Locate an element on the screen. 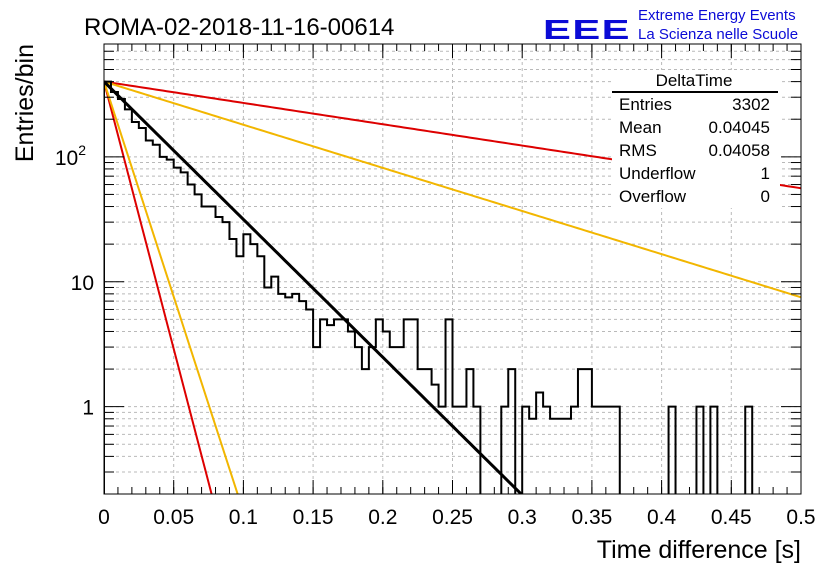 The image size is (836, 572). y-tick-exponent: 2 is located at coordinates (82, 150).